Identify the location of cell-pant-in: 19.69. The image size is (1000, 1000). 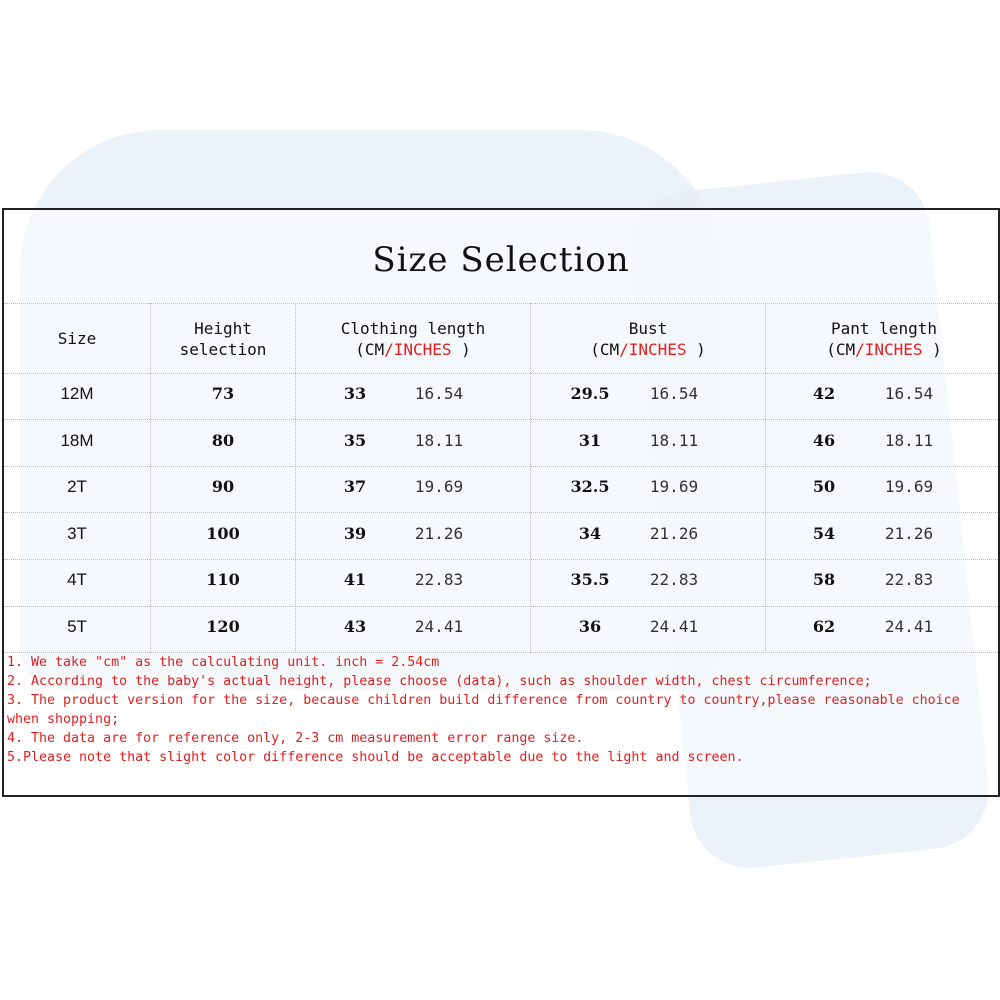
(909, 487).